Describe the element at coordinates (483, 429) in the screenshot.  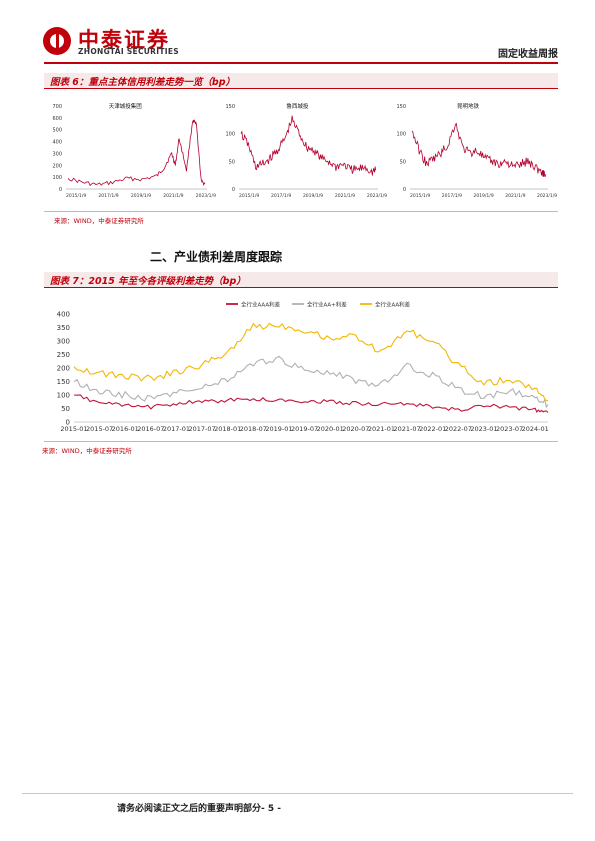
I see `x-tick-label: 2023-01` at that location.